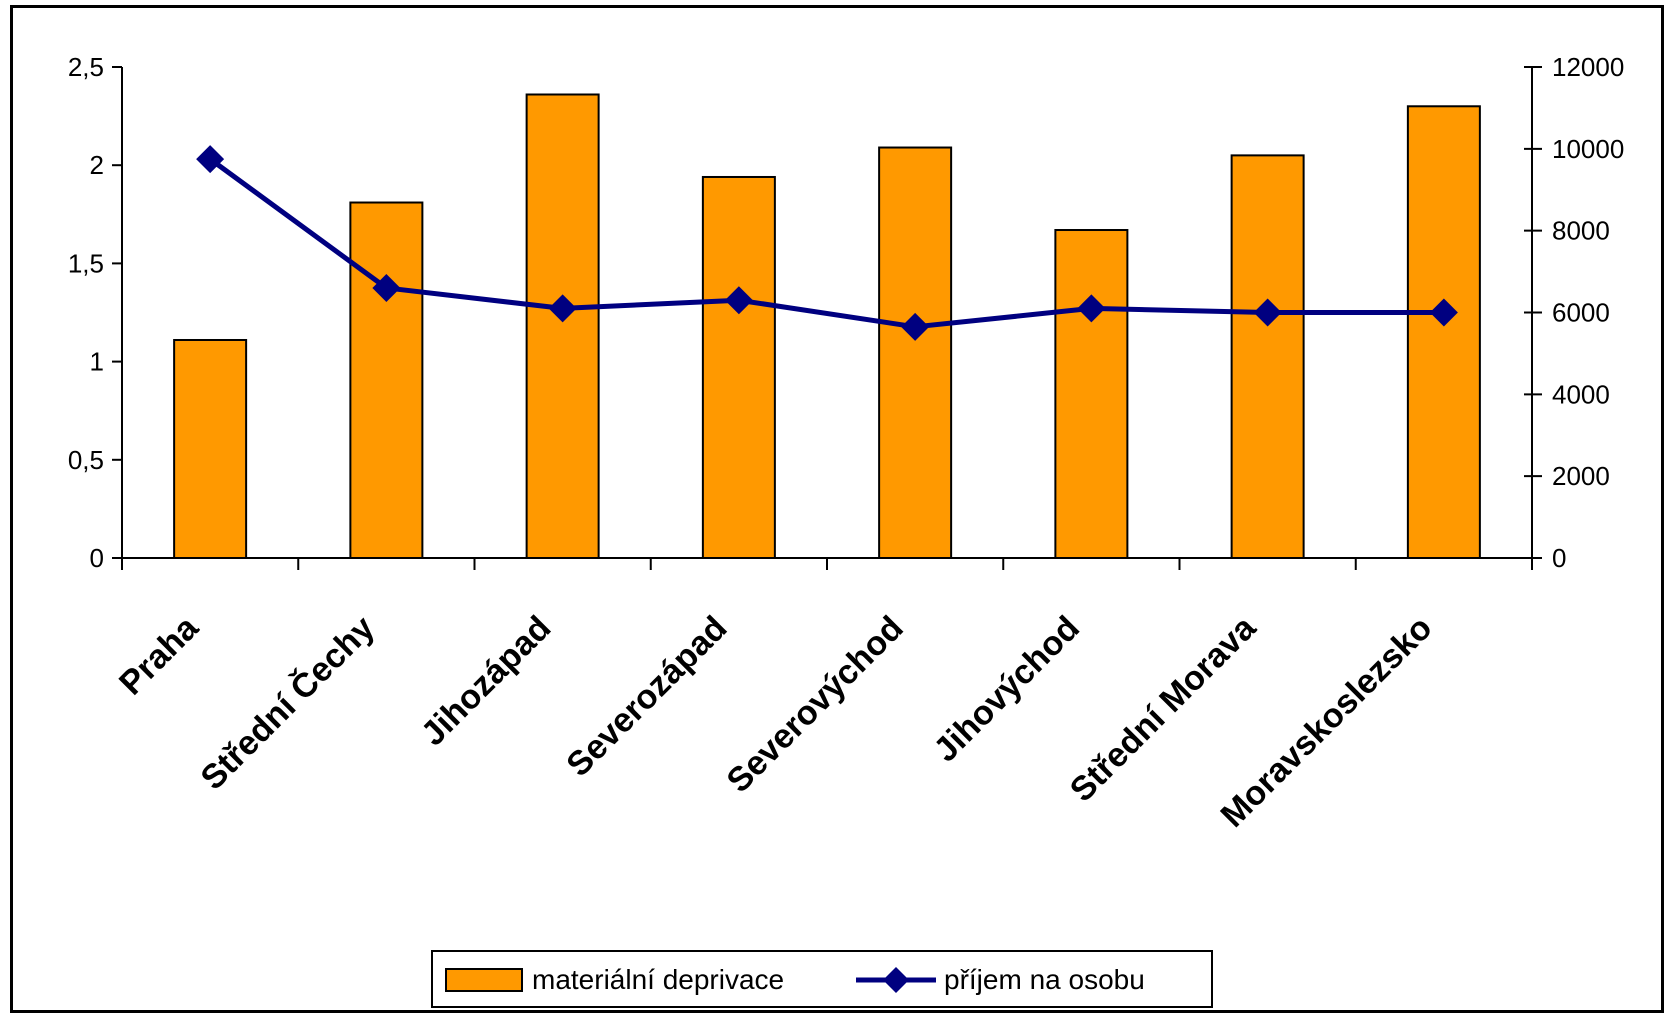 The image size is (1676, 1021). What do you see at coordinates (97, 165) in the screenshot?
I see `left-tick-label: 2` at bounding box center [97, 165].